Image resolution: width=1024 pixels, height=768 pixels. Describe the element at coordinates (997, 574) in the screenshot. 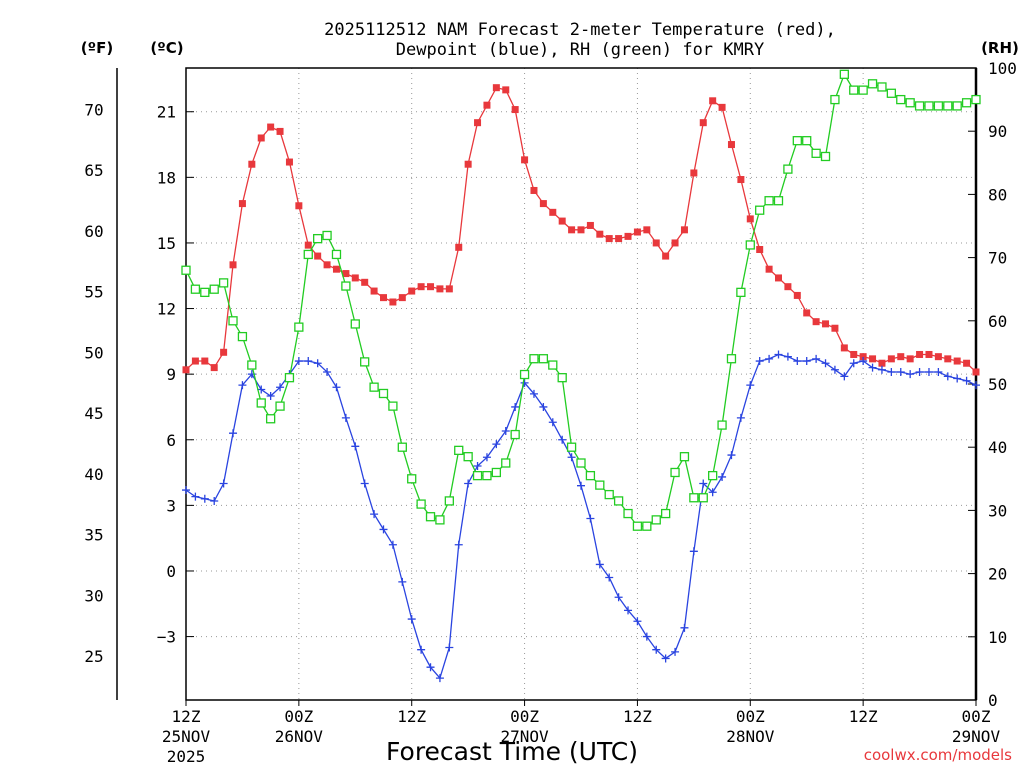

I see `rh-tick-label: 20` at that location.